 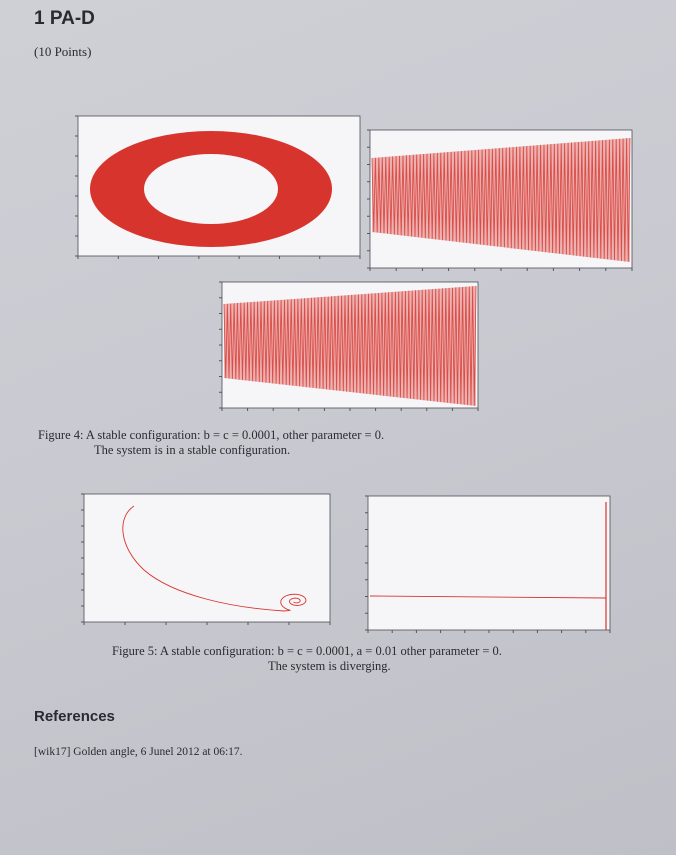 I want to click on figure4-caption-line2: The system is in a stable configuration., so click(x=192, y=450).